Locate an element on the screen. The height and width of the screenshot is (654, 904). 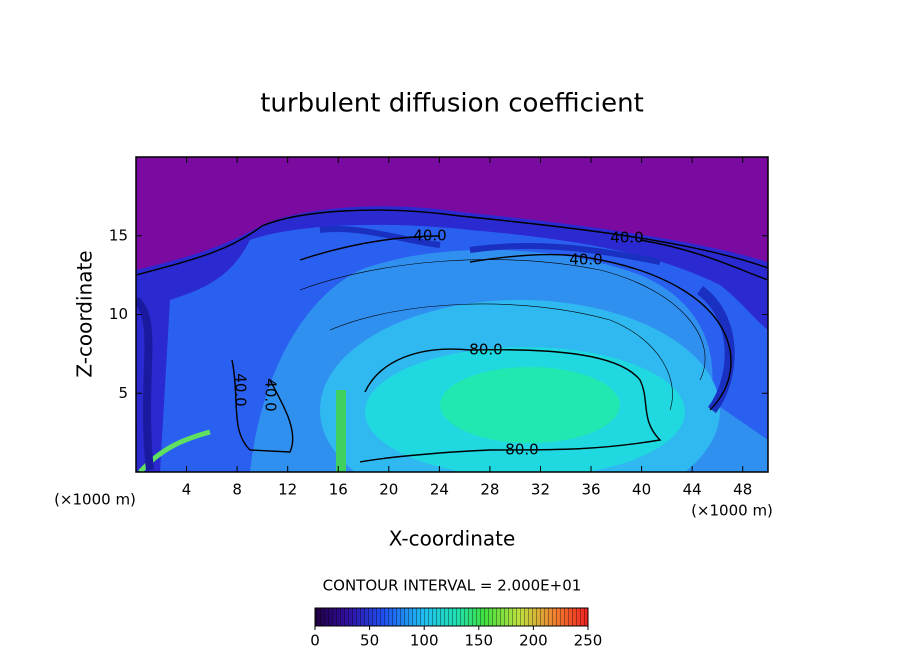
x-tick-label: 20 is located at coordinates (388, 490).